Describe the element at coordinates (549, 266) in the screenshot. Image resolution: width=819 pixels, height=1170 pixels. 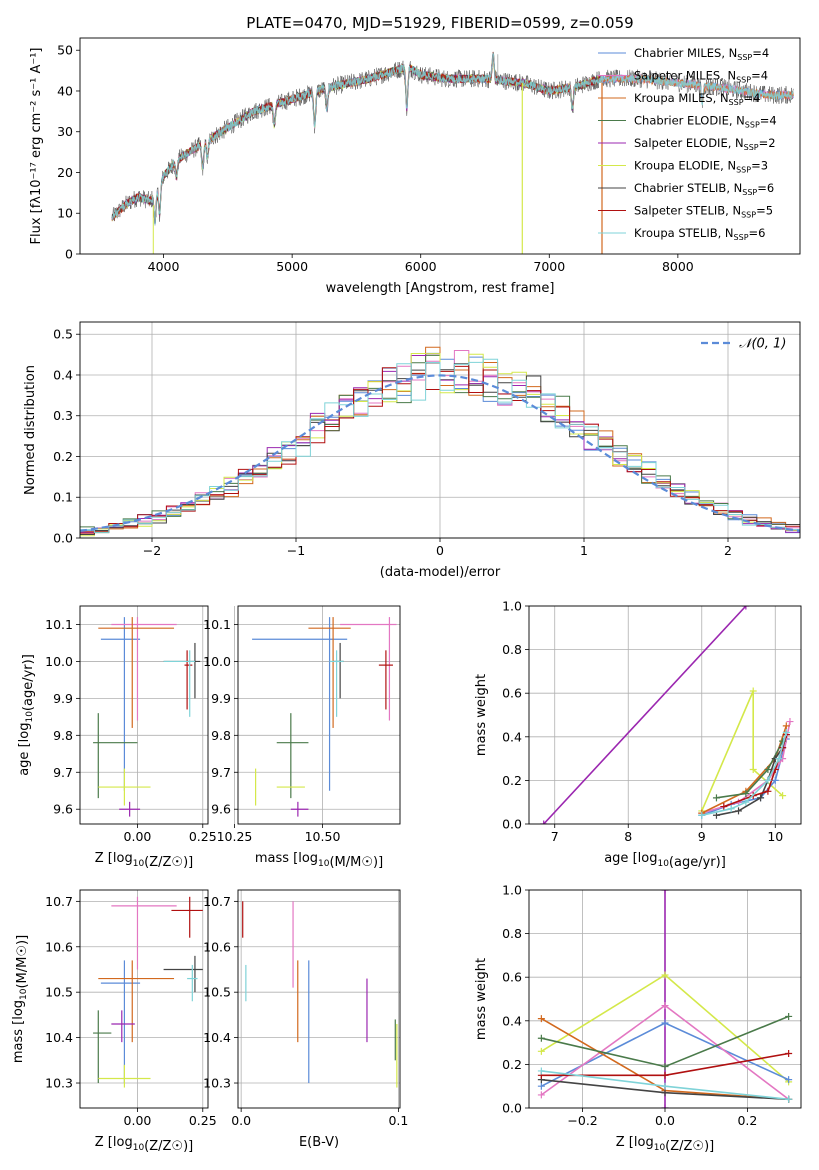
I see `x-tick-label: 7000` at that location.